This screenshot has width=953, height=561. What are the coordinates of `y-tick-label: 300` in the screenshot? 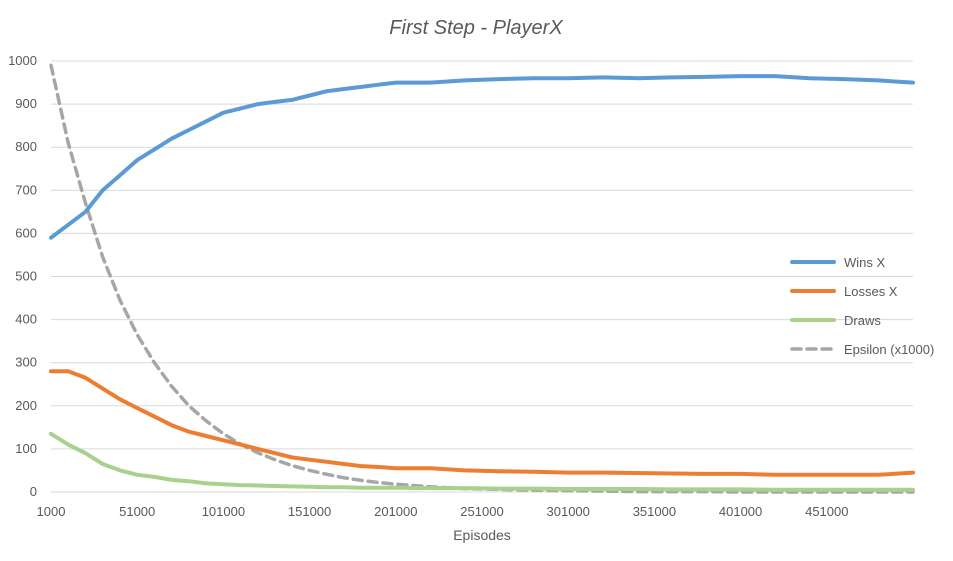 It's located at (26, 362).